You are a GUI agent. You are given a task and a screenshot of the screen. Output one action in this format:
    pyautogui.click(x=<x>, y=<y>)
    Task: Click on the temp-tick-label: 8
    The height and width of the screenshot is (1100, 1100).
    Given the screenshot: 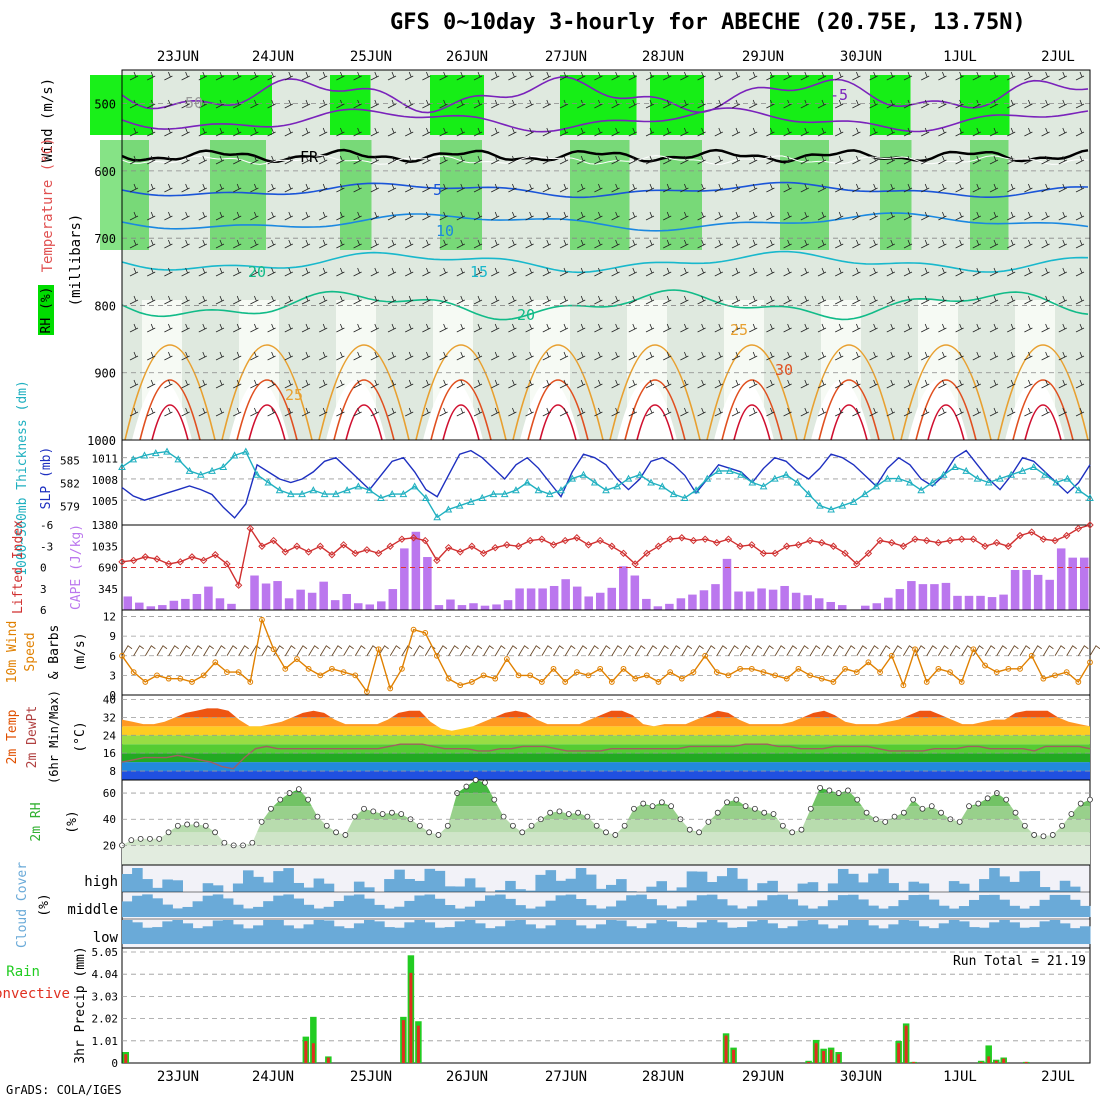 What is the action you would take?
    pyautogui.click(x=112, y=771)
    